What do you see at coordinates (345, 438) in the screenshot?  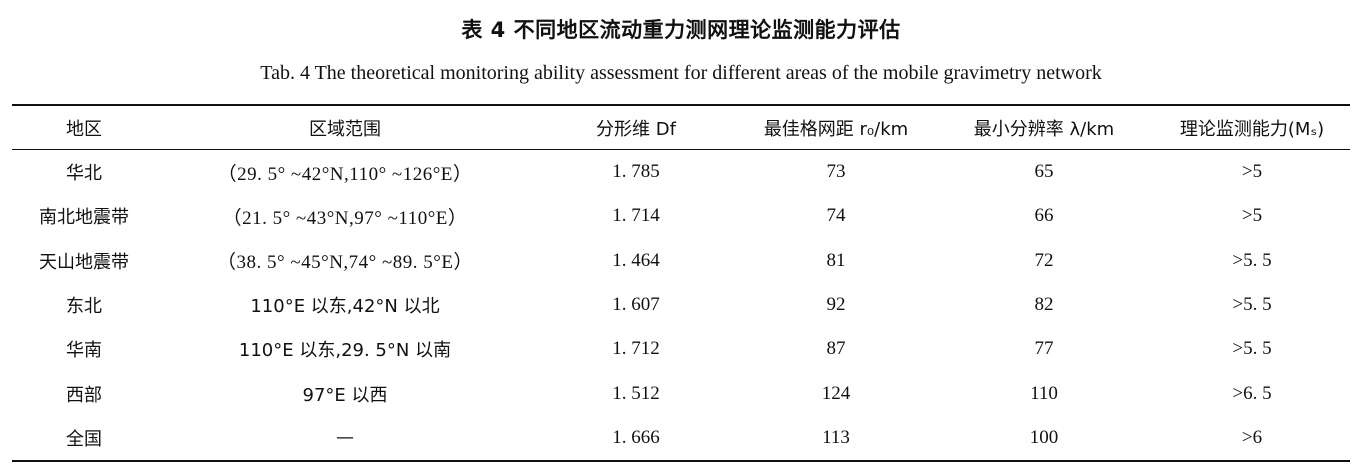 I see `cell-area-range: —` at bounding box center [345, 438].